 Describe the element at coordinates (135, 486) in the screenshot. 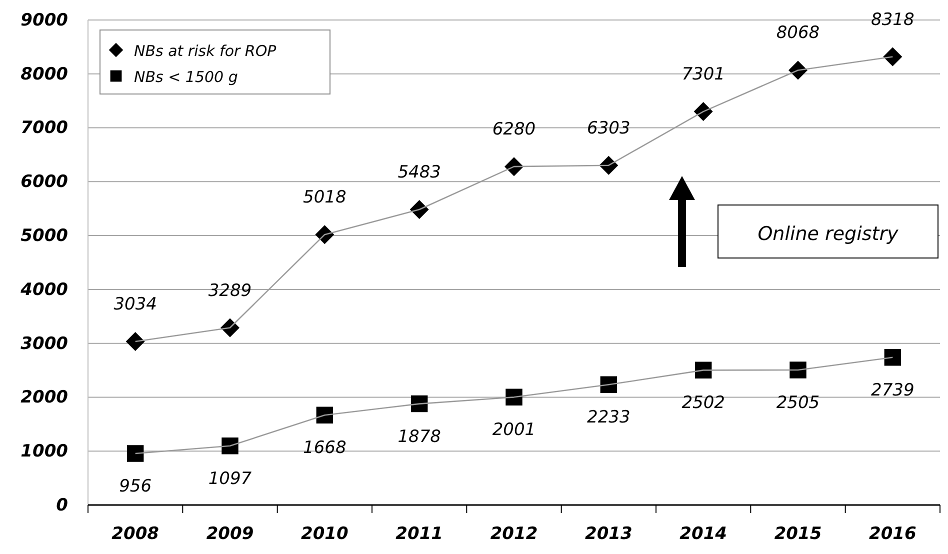

I see `data-label: 956` at that location.